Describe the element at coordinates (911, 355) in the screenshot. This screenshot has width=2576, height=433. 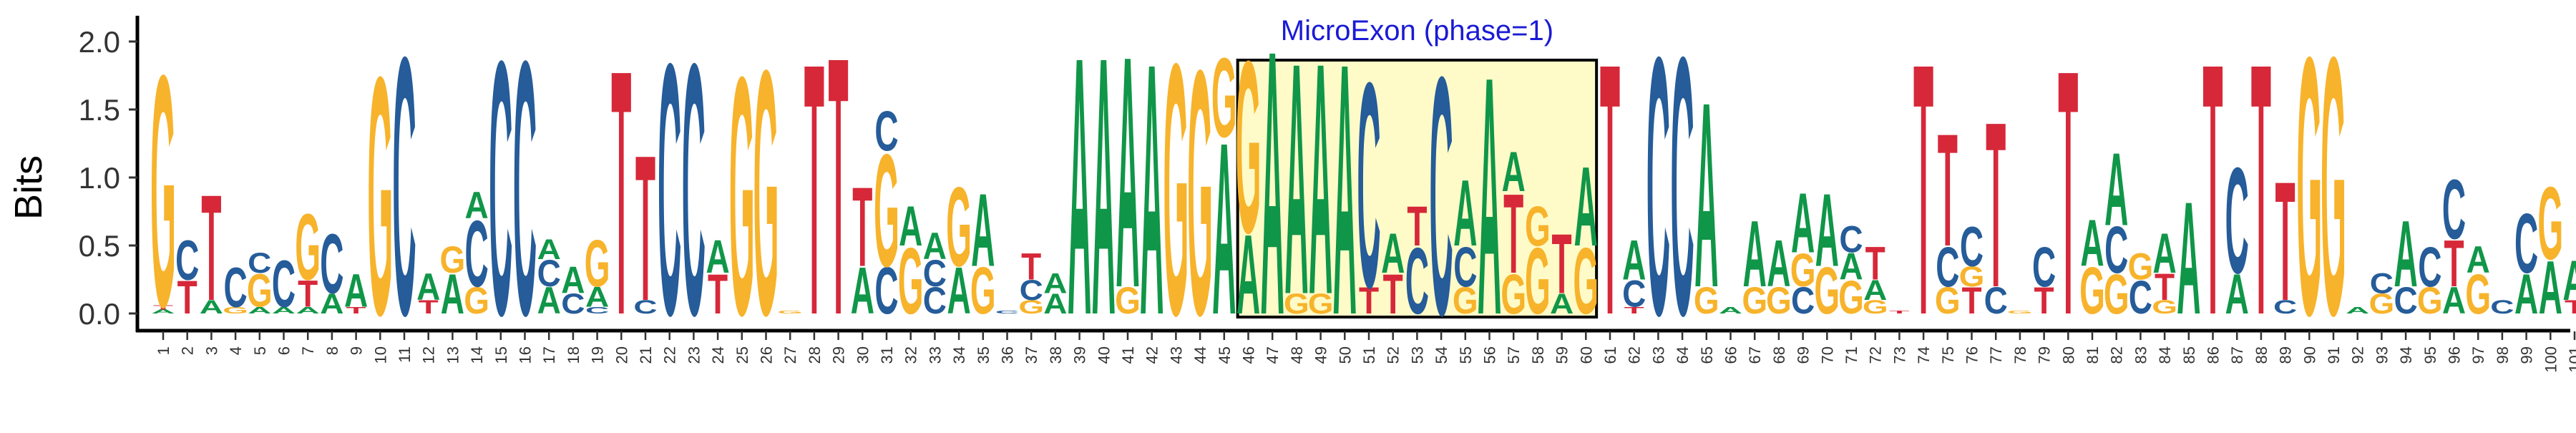
I see `x-tick-label: 32` at that location.